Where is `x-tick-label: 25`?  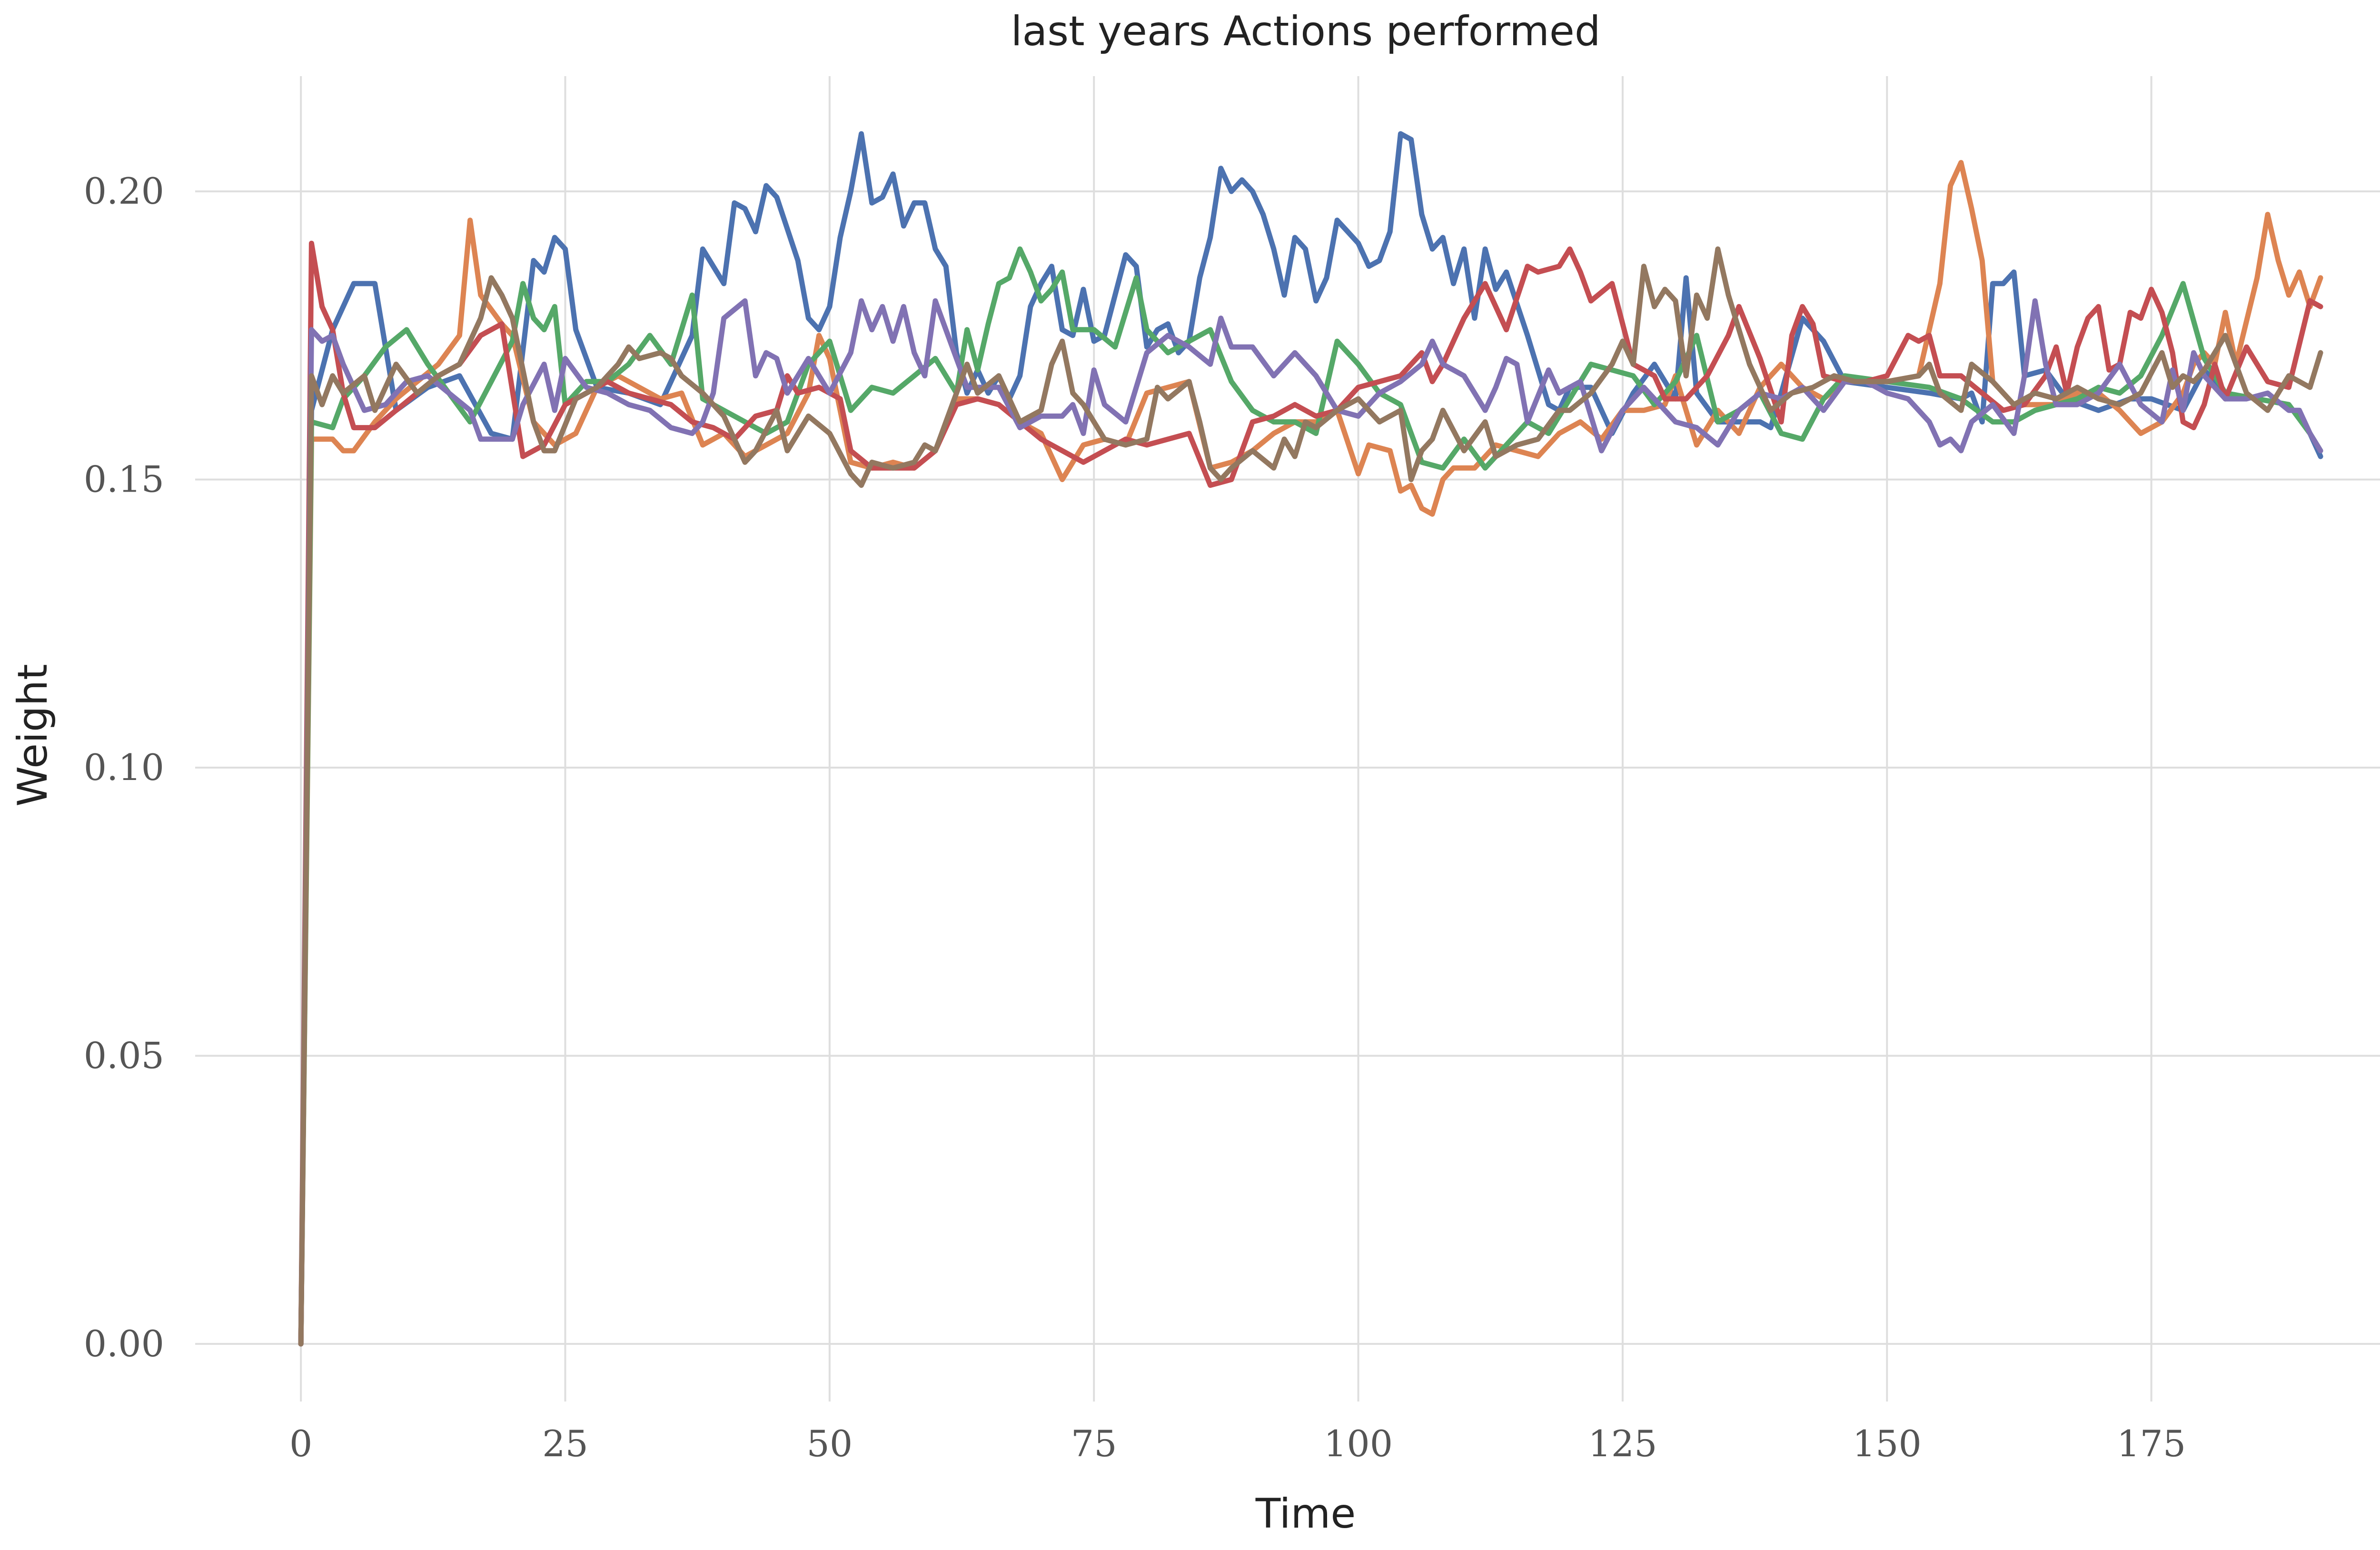 x-tick-label: 25 is located at coordinates (565, 1443).